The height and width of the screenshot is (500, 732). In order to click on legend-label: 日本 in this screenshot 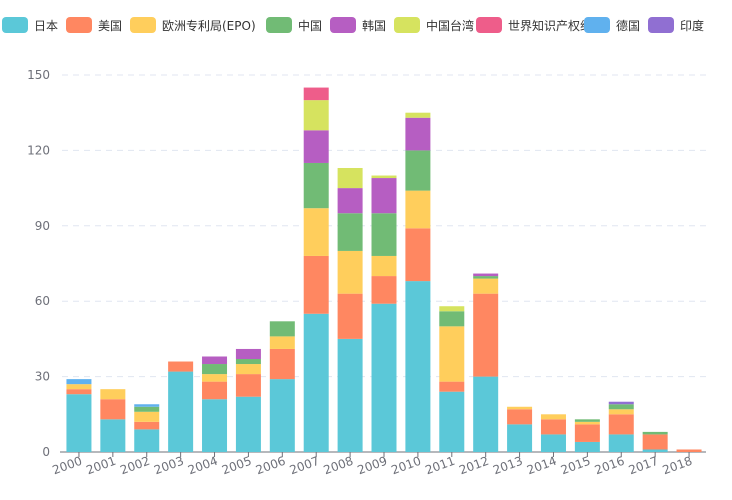, I will do `click(46, 25)`.